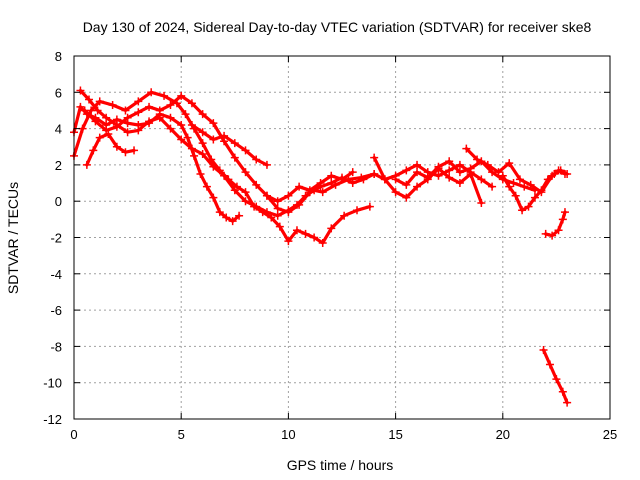 This screenshot has height=480, width=640. I want to click on x-tick-label: 0, so click(73, 434).